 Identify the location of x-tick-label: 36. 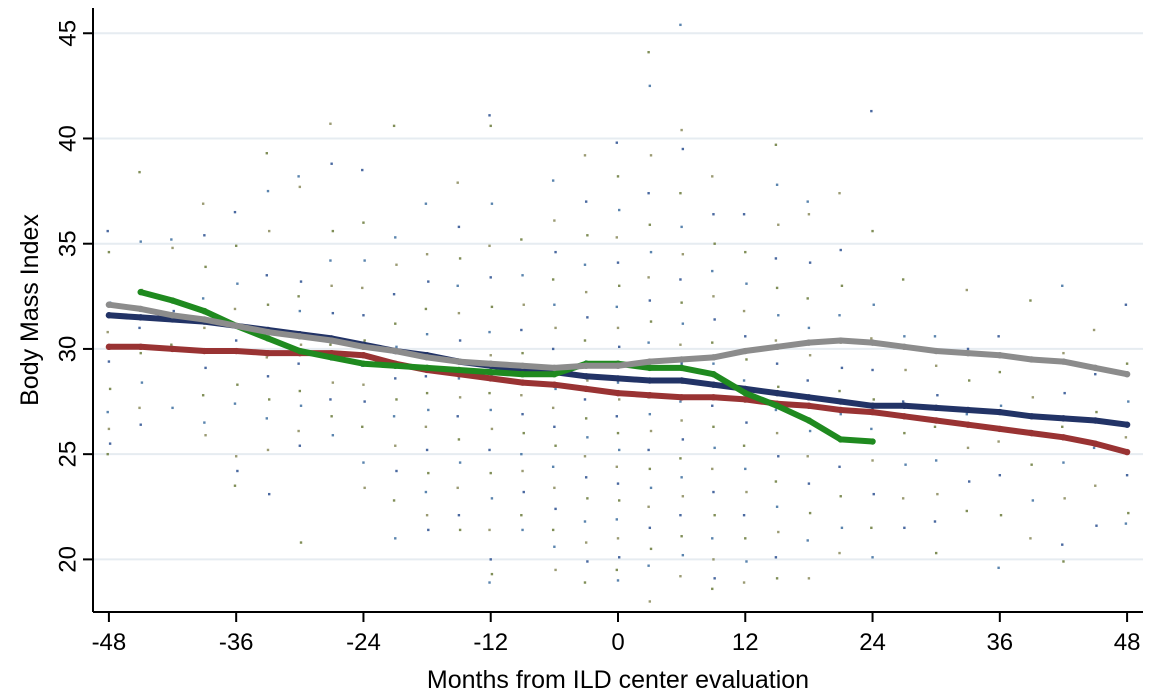
(999, 642).